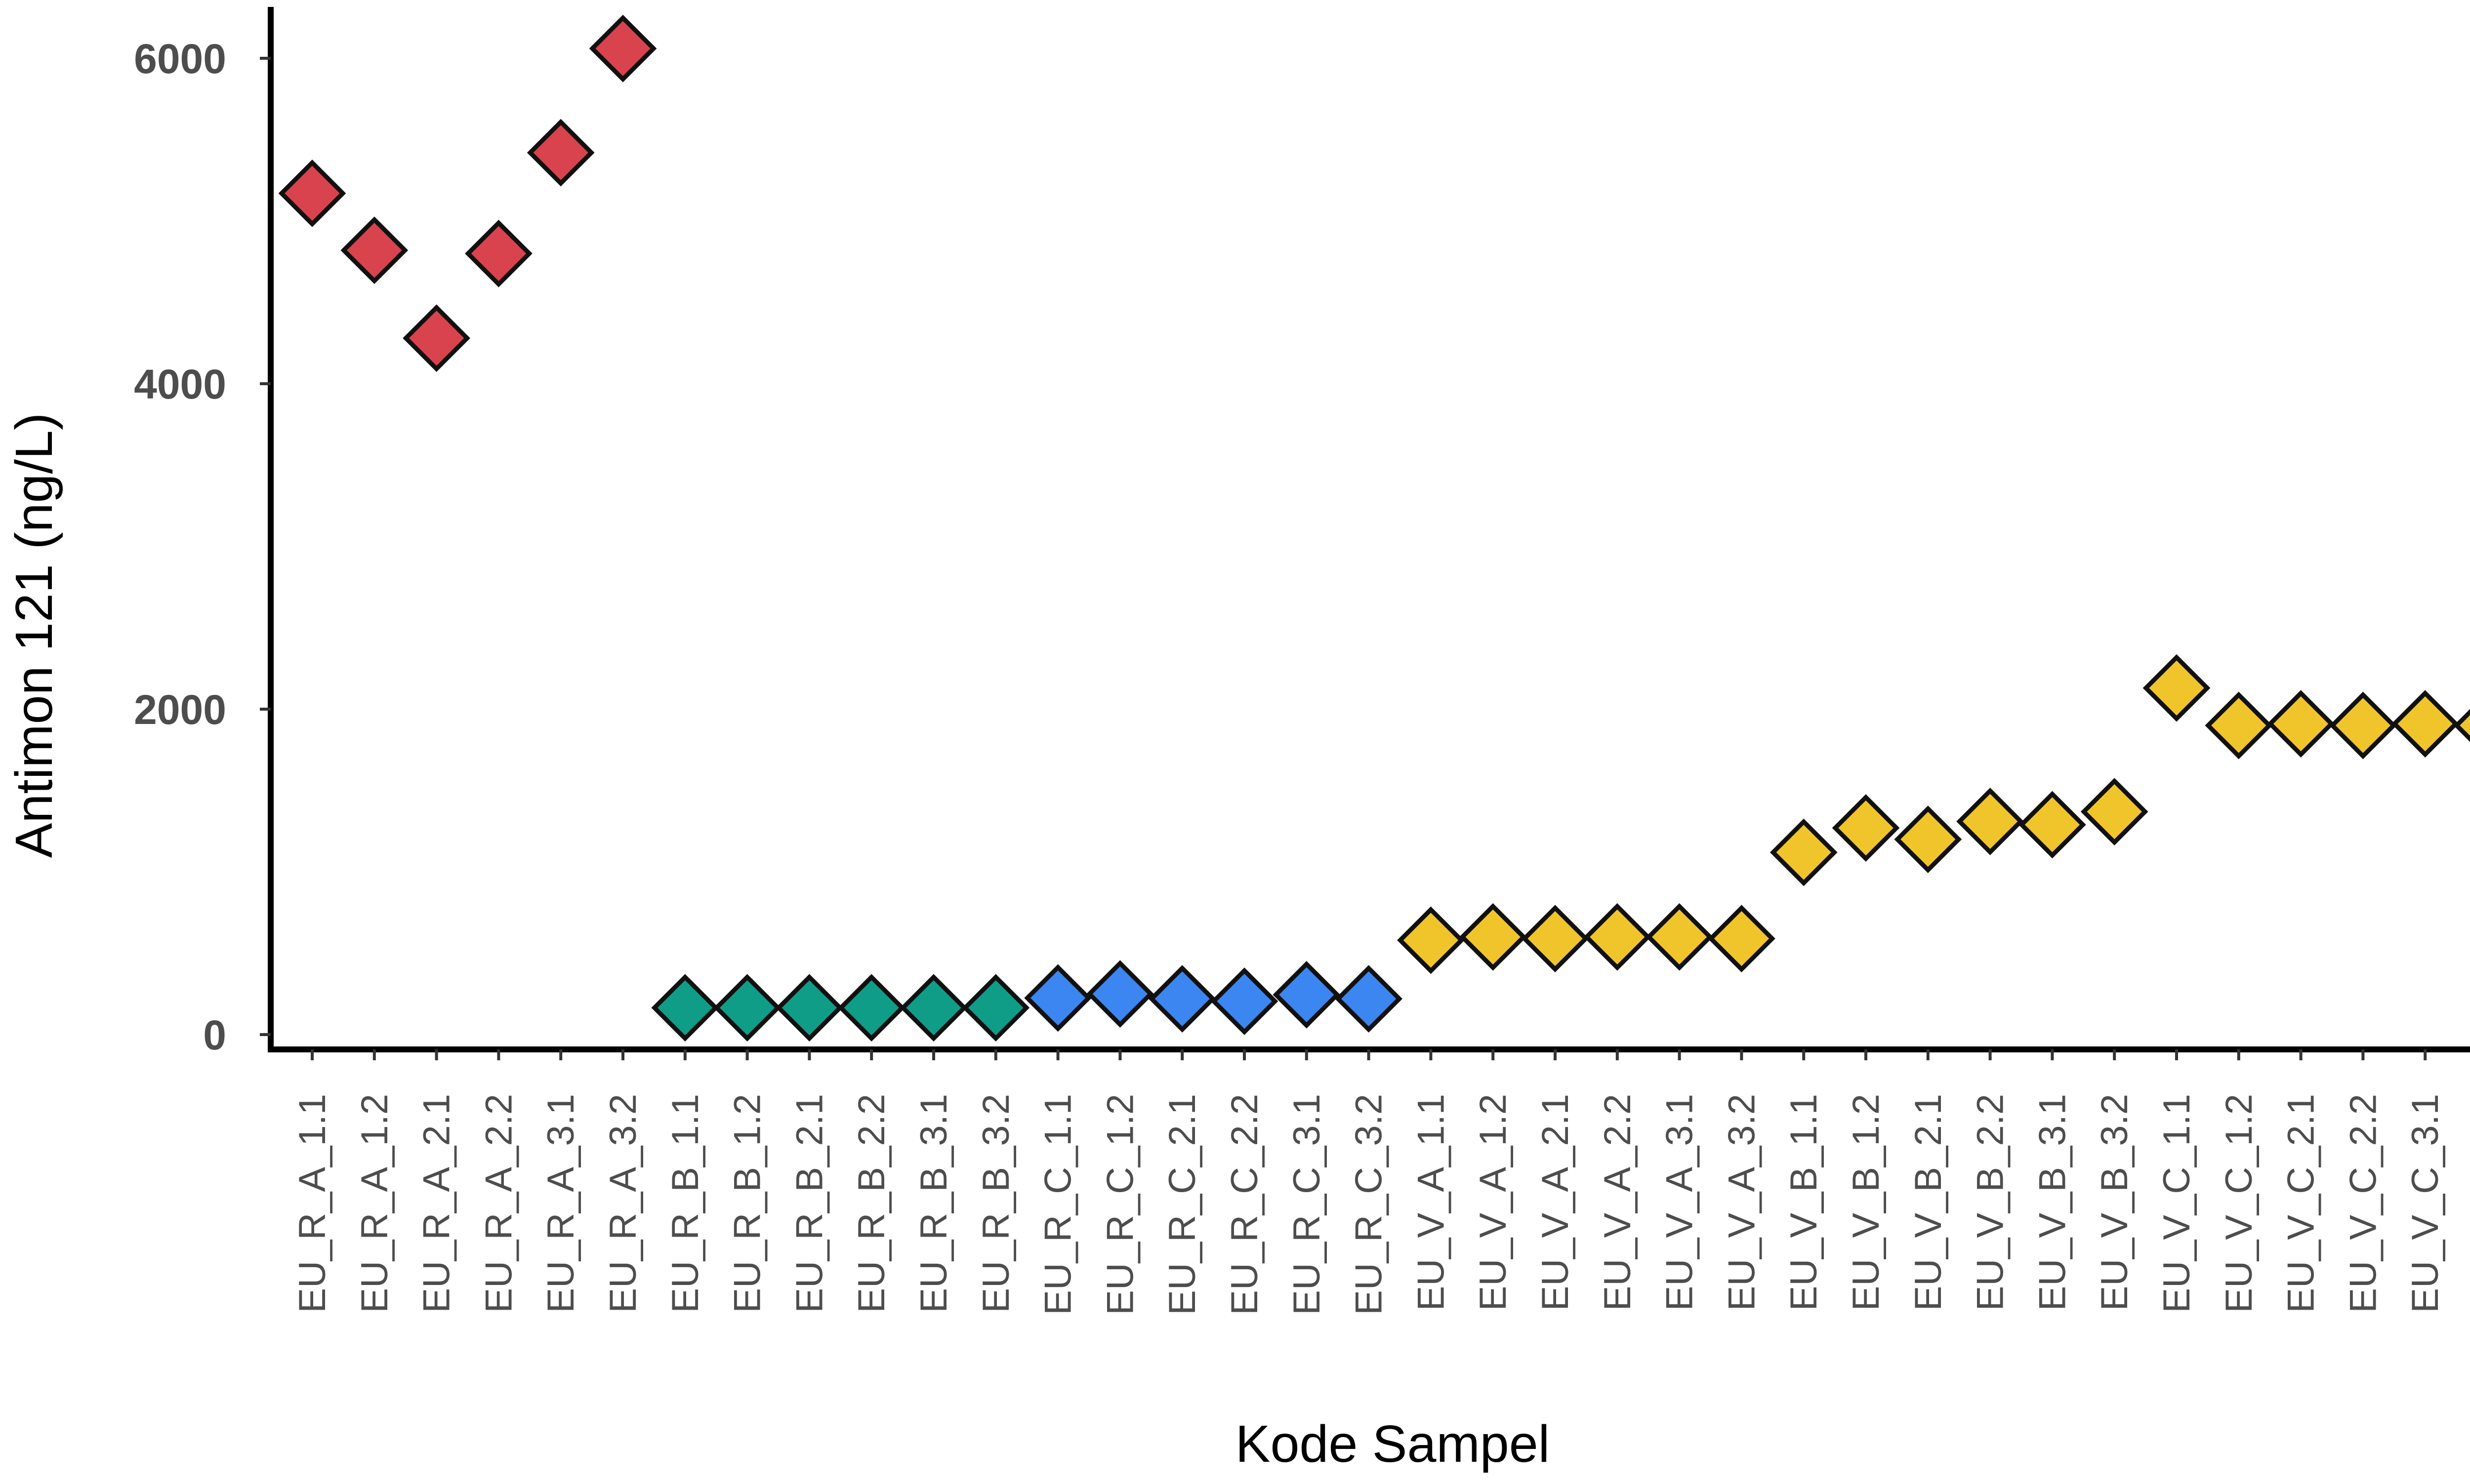  I want to click on x-tick-label: EU_V_B_2.2, so click(1991, 1202).